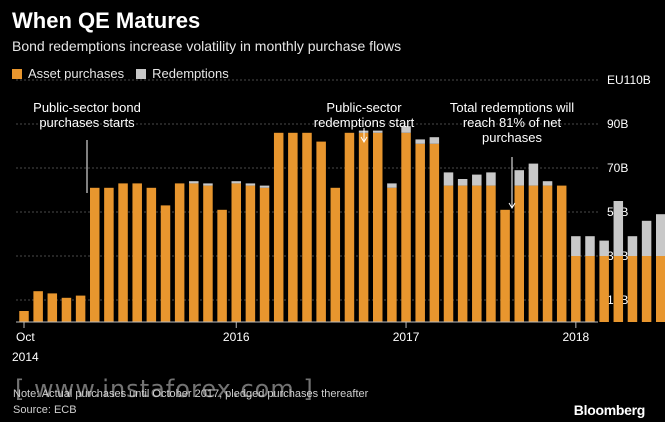 This screenshot has width=665, height=422. Describe the element at coordinates (364, 122) in the screenshot. I see `annotation-line: redemptions start` at that location.